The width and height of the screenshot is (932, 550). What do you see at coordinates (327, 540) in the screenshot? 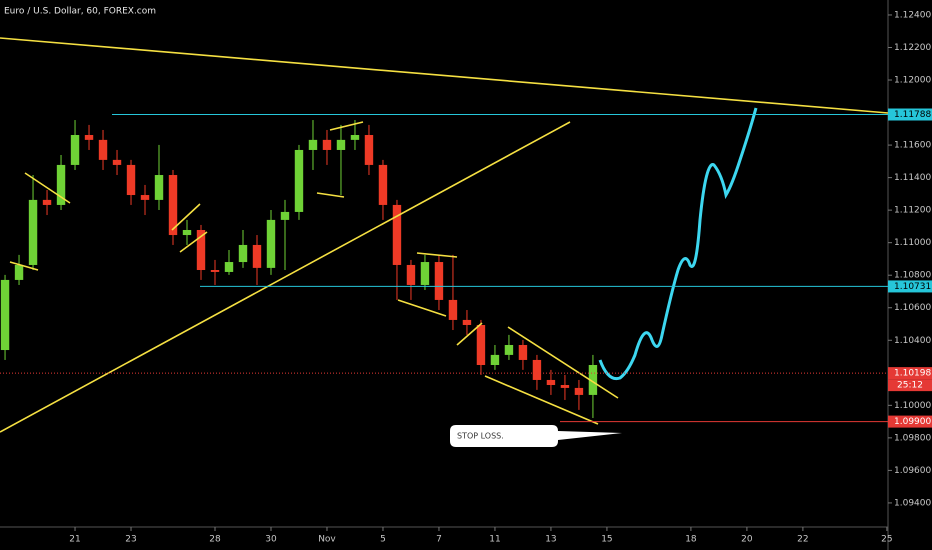
I see `x-tick-label: Nov` at bounding box center [327, 540].